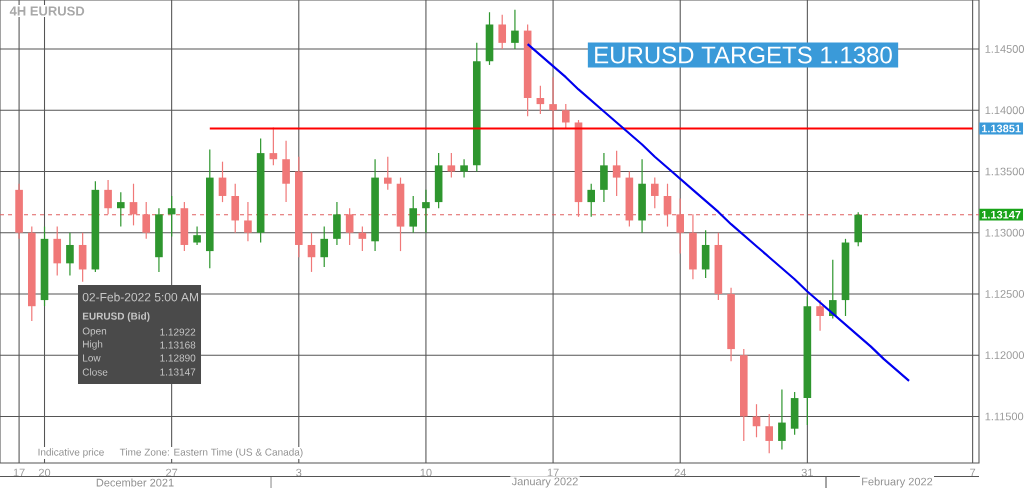 The image size is (1024, 488). What do you see at coordinates (47, 11) in the screenshot?
I see `chart-subtitle: 4H EURUSD` at bounding box center [47, 11].